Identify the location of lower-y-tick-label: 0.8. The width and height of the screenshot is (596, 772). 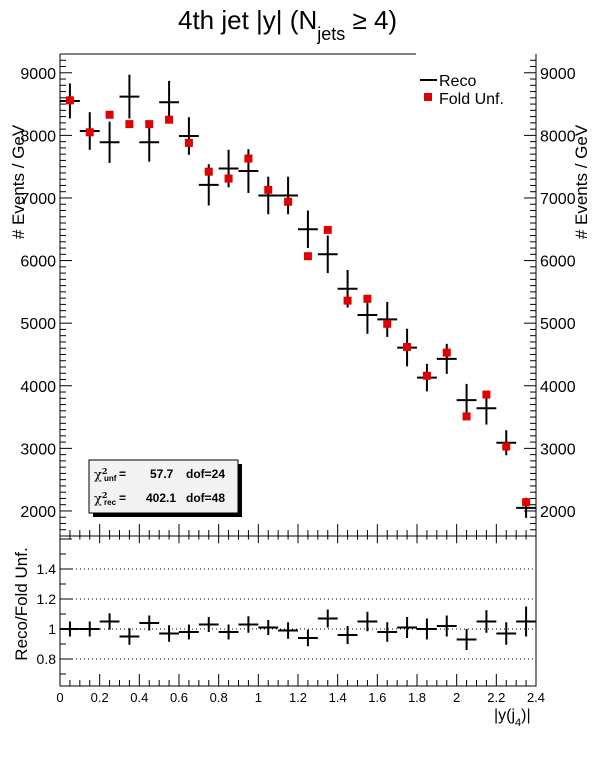
(47, 659).